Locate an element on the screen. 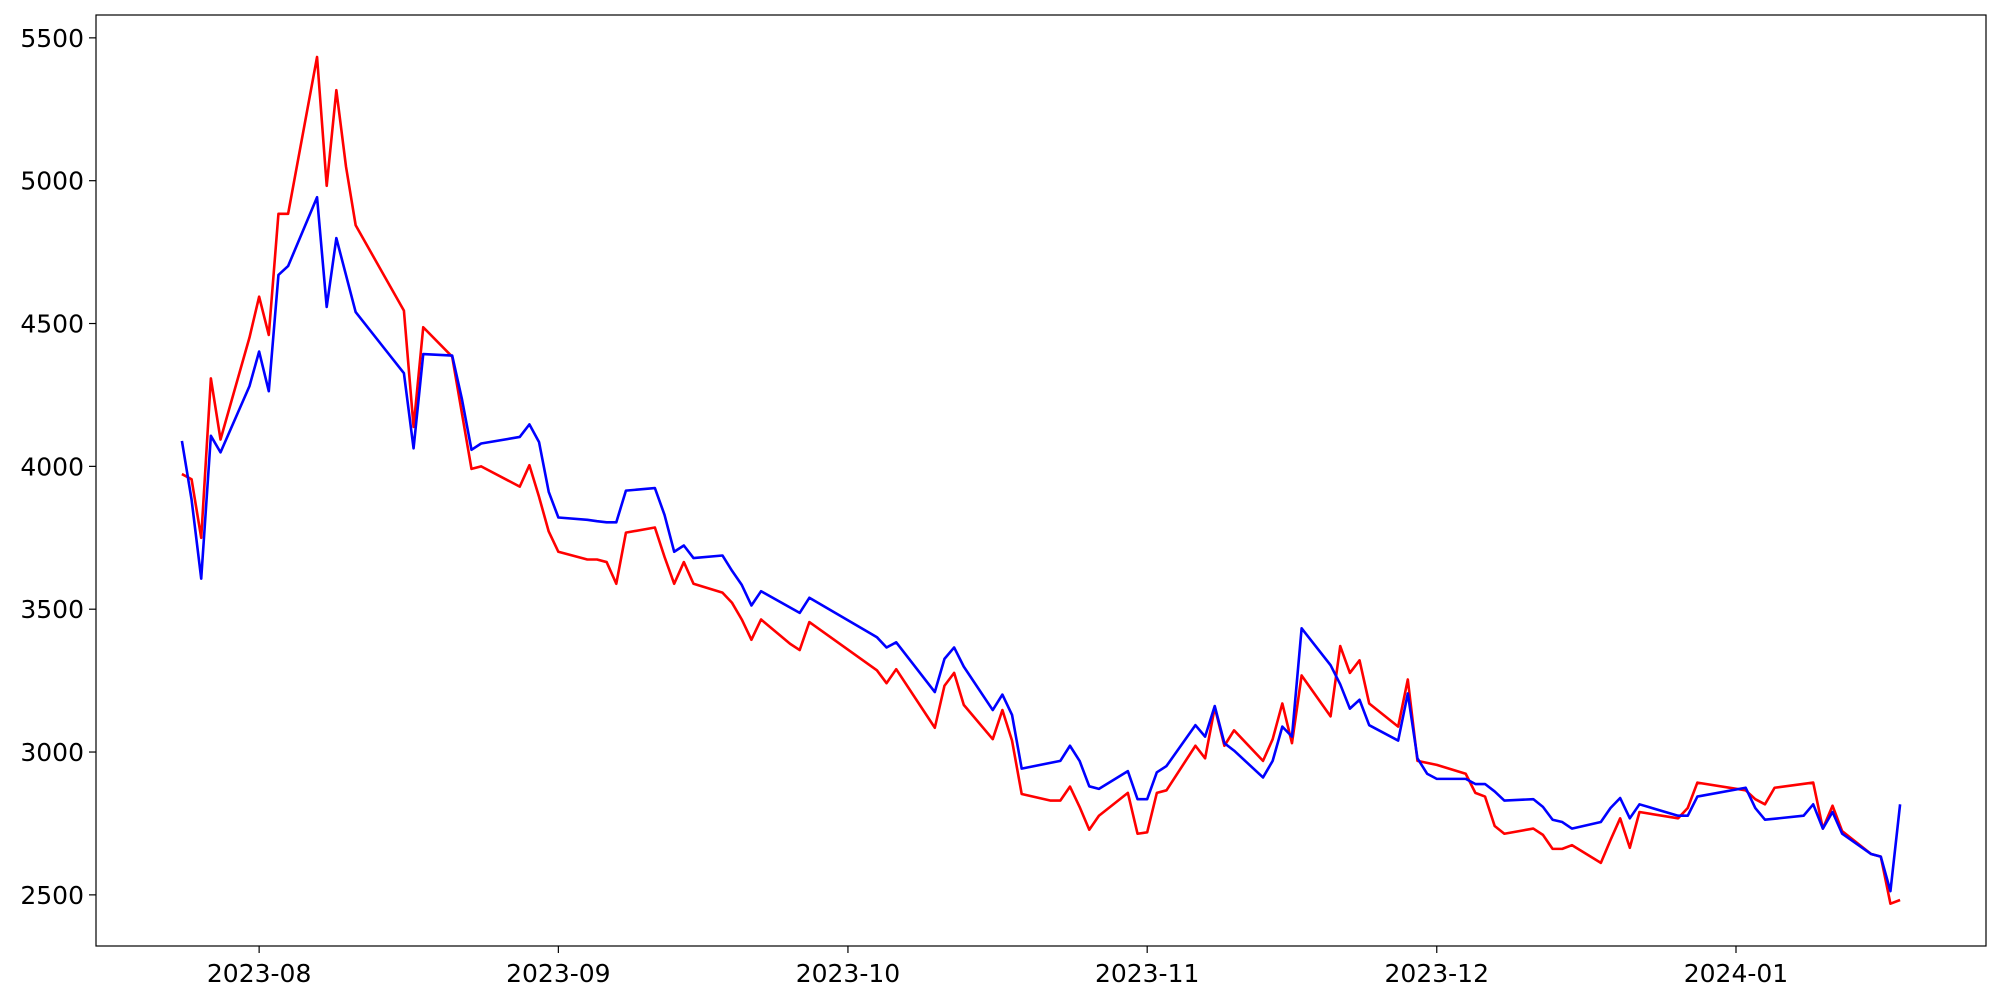 Image resolution: width=2000 pixels, height=1000 pixels. y-tick-label: 5000 is located at coordinates (52, 181).